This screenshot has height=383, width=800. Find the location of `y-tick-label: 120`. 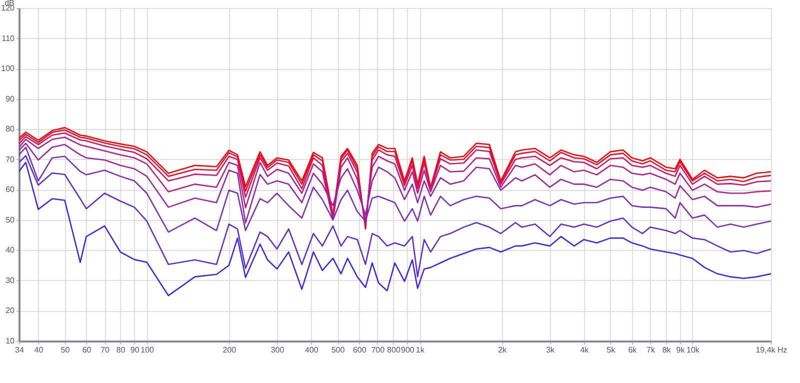

y-tick-label: 120 is located at coordinates (8, 8).